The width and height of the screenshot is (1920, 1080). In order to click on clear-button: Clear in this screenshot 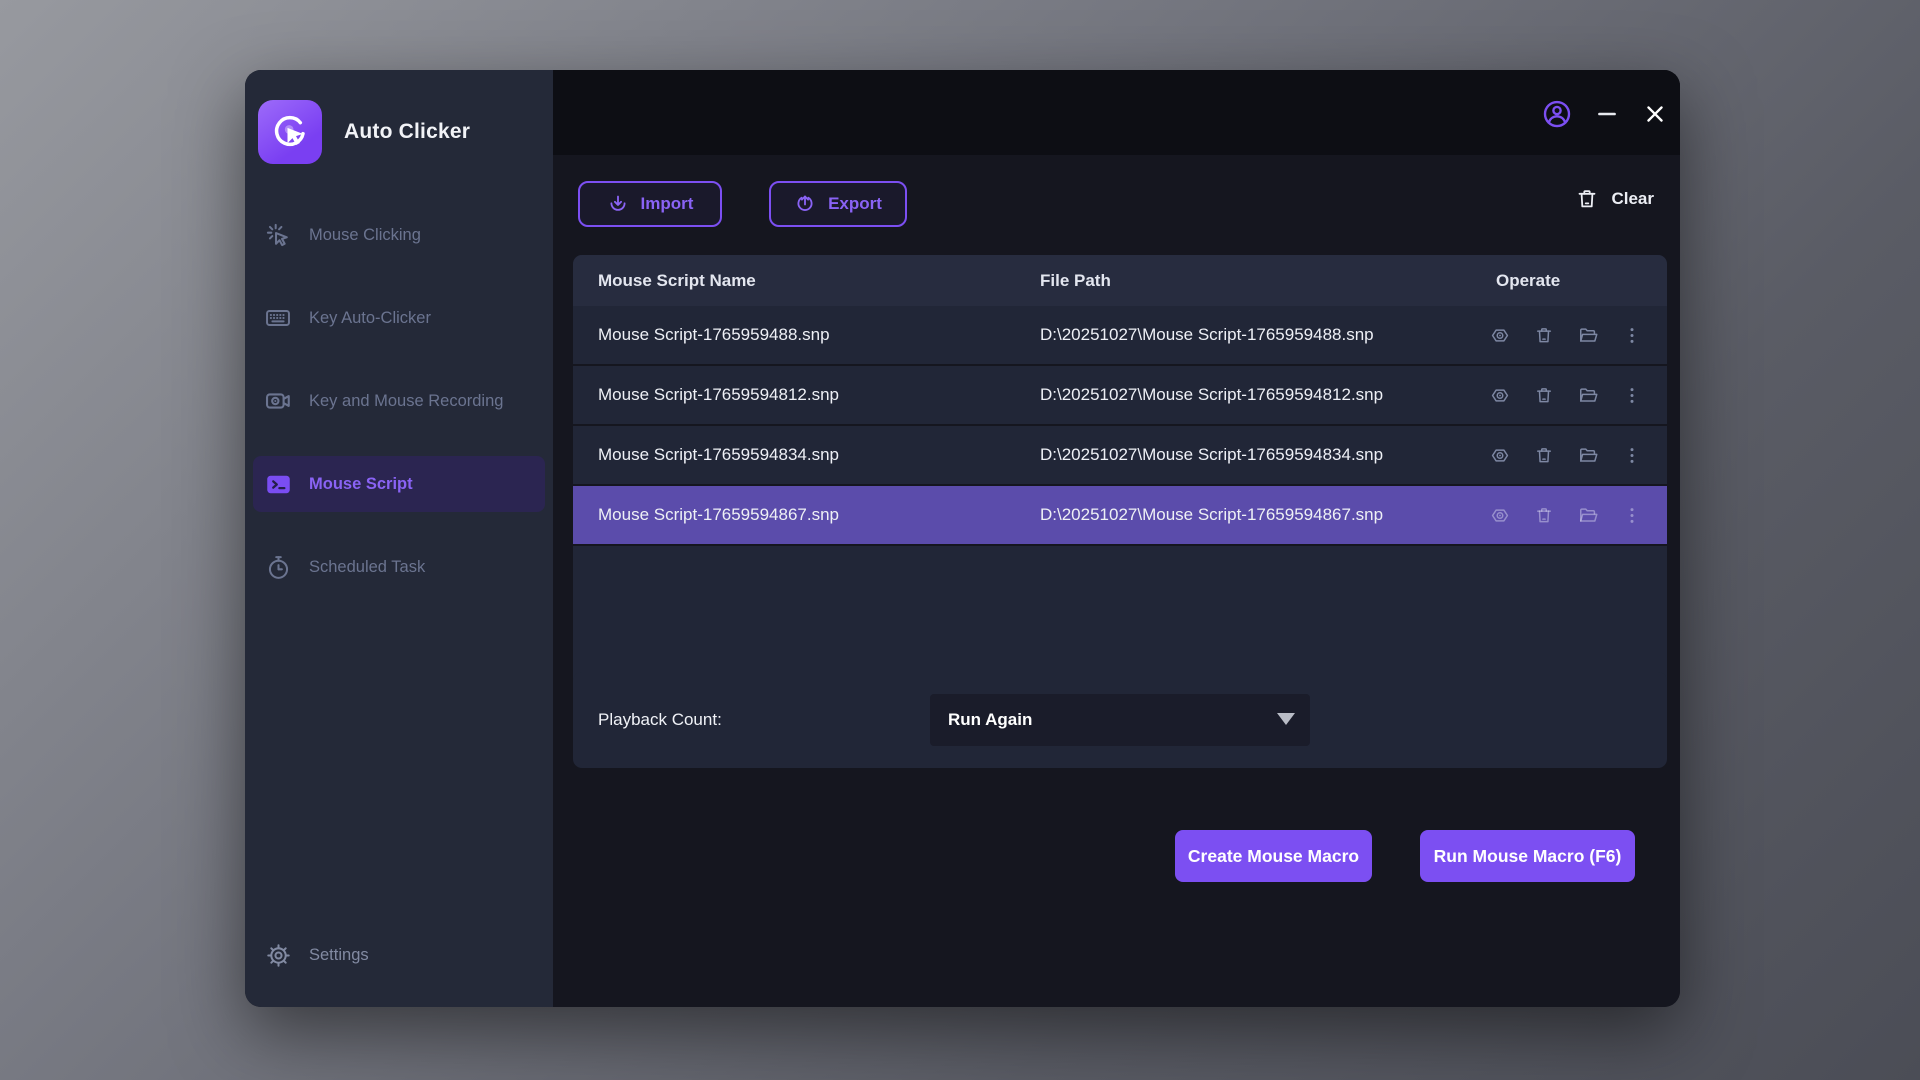, I will do `click(1614, 199)`.